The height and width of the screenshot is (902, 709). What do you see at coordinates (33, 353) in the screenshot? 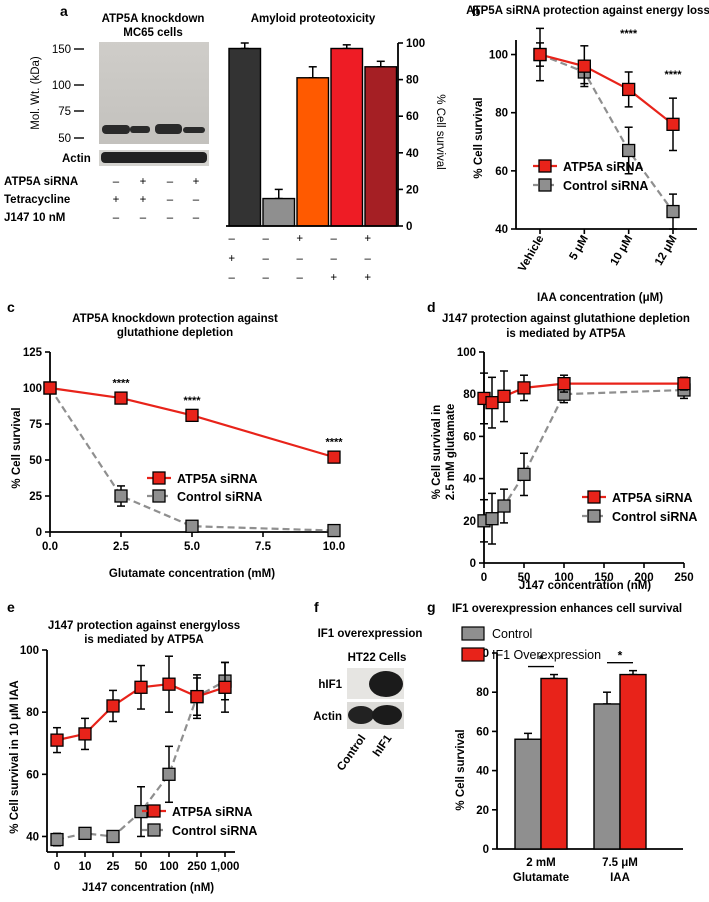
I see `y-tick-label: 125` at bounding box center [33, 353].